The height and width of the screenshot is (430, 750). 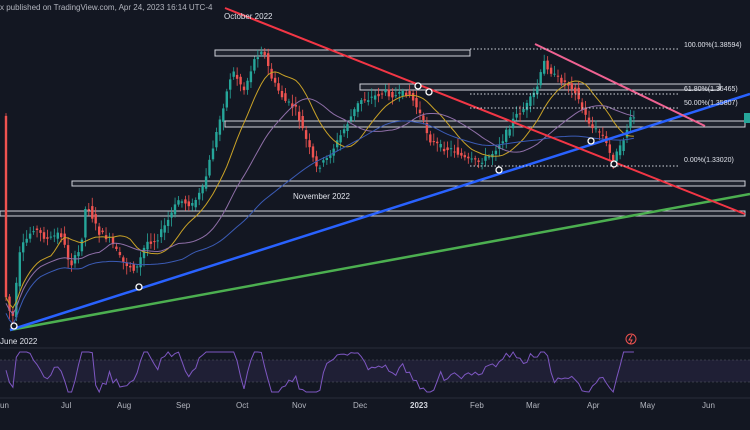 What do you see at coordinates (66, 405) in the screenshot?
I see `x-tick-jul: Jul` at bounding box center [66, 405].